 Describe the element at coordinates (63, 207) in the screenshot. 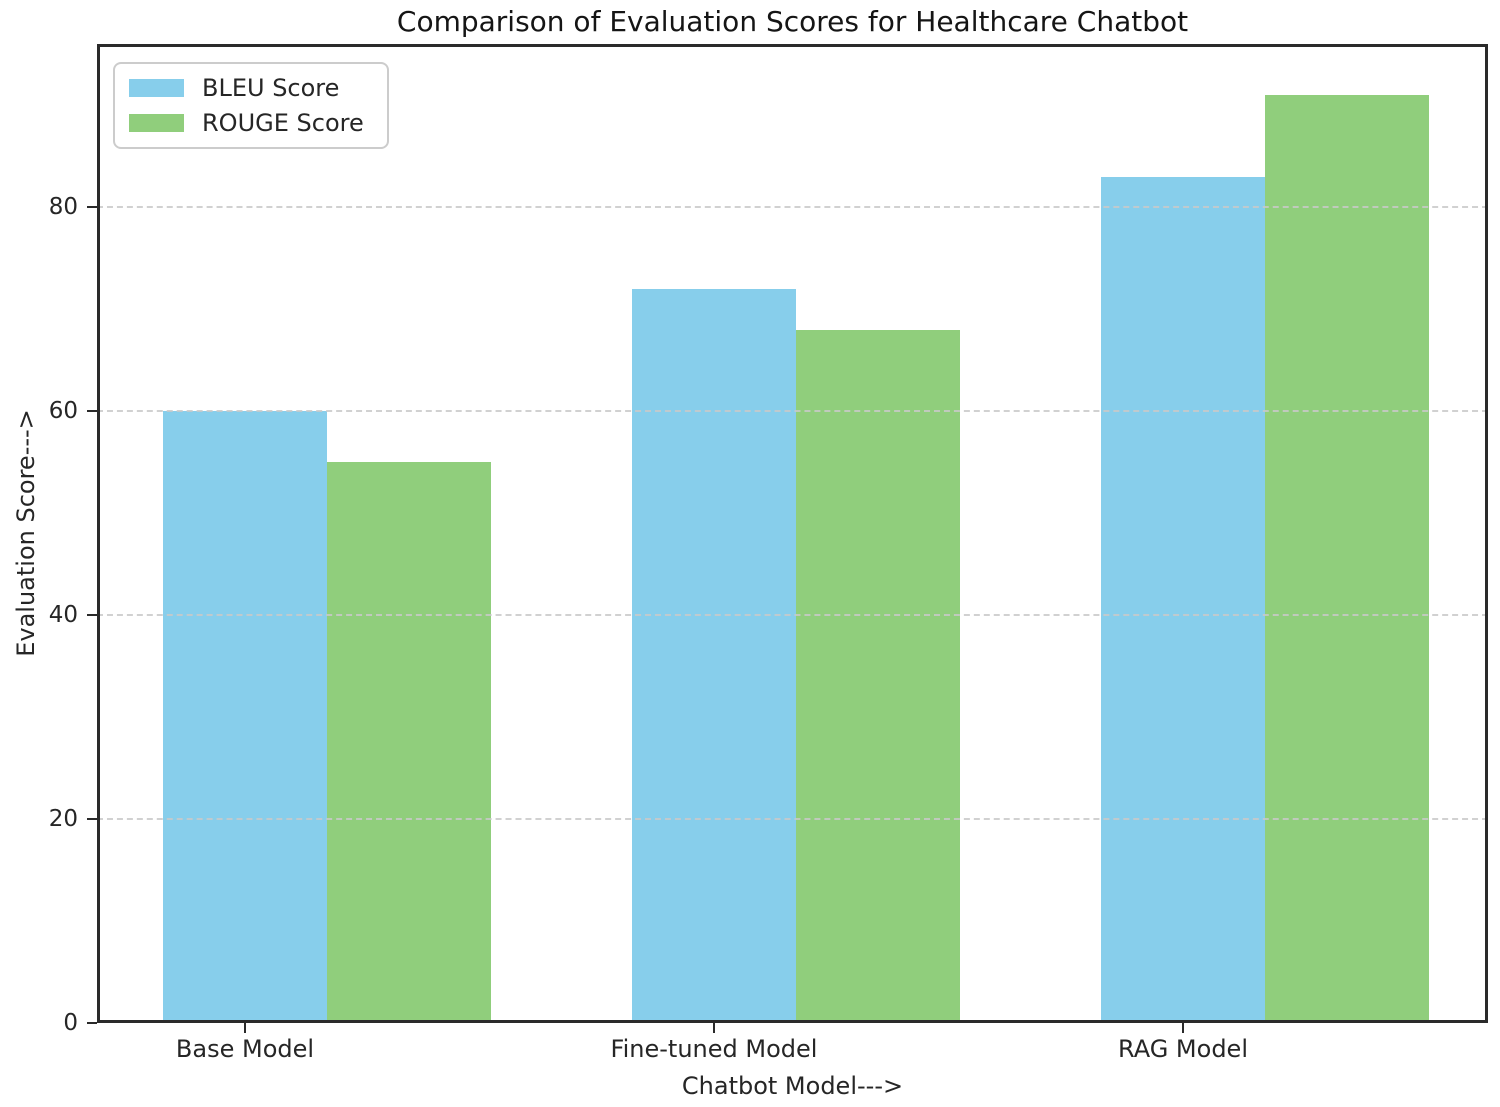

I see `y-tick-label-80: 80` at that location.